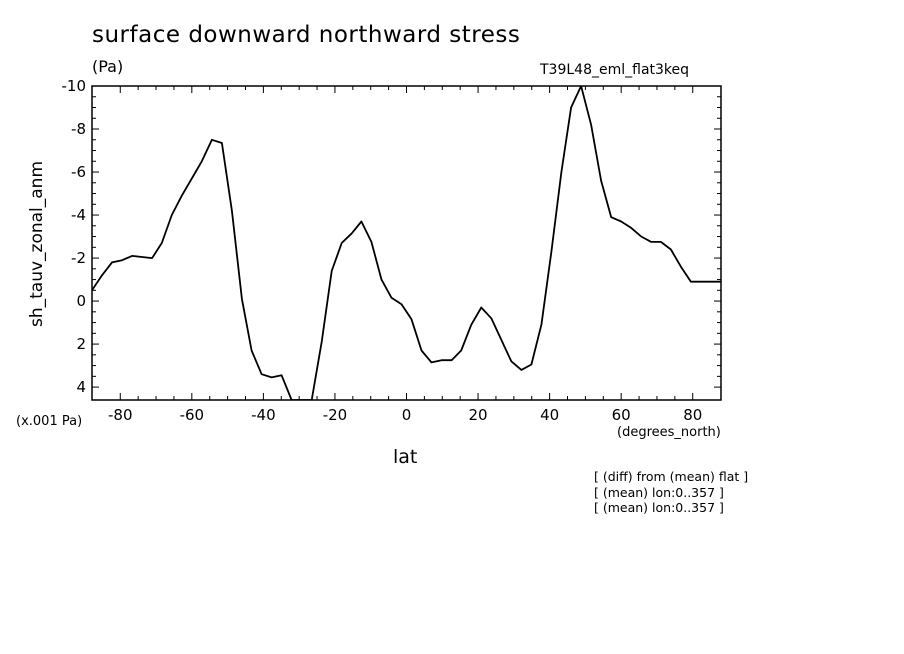 The width and height of the screenshot is (904, 654). Describe the element at coordinates (671, 476) in the screenshot. I see `note-line: [ (diff) from (mean) flat ]` at that location.